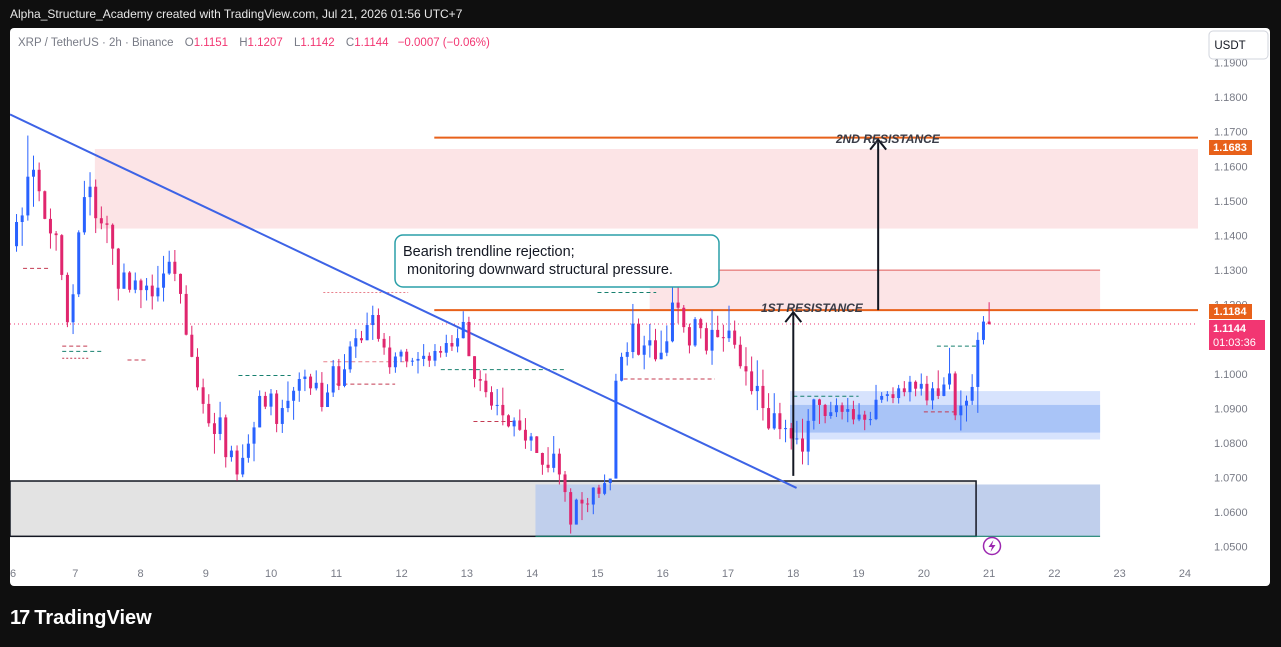 The image size is (1281, 647). Describe the element at coordinates (81, 618) in the screenshot. I see `tradingview-logo: 17 TradingView` at that location.